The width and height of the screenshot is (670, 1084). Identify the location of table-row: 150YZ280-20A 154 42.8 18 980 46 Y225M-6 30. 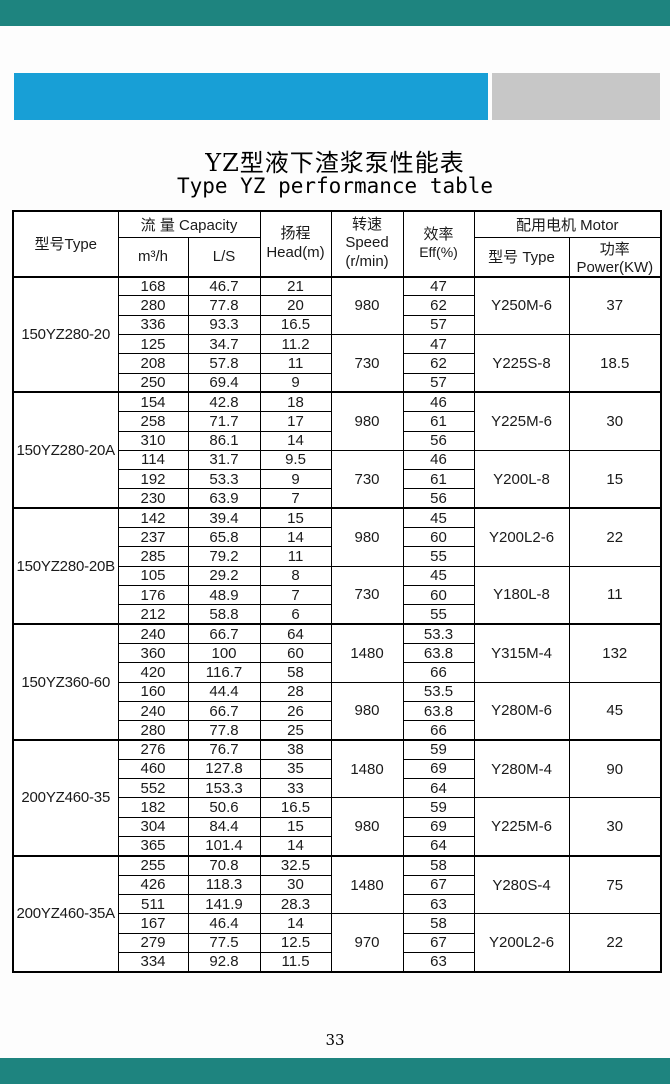
(337, 450).